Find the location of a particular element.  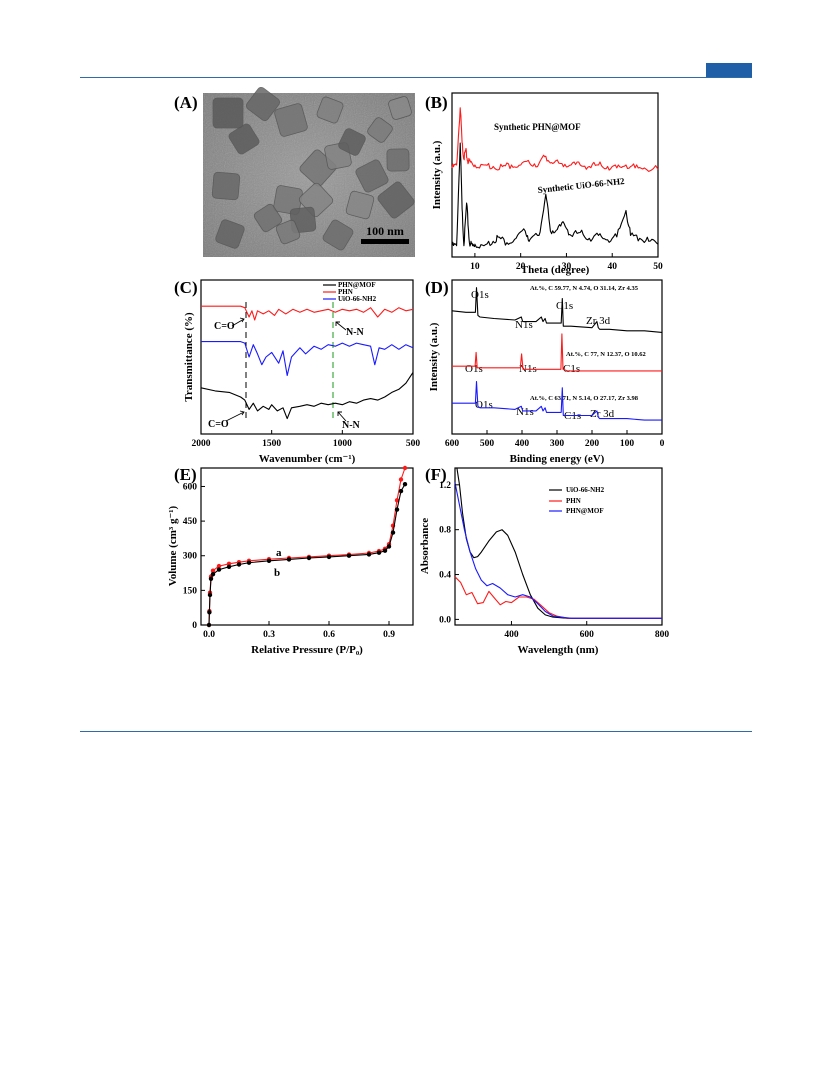

xtick-e-2: 0.6 is located at coordinates (329, 635).